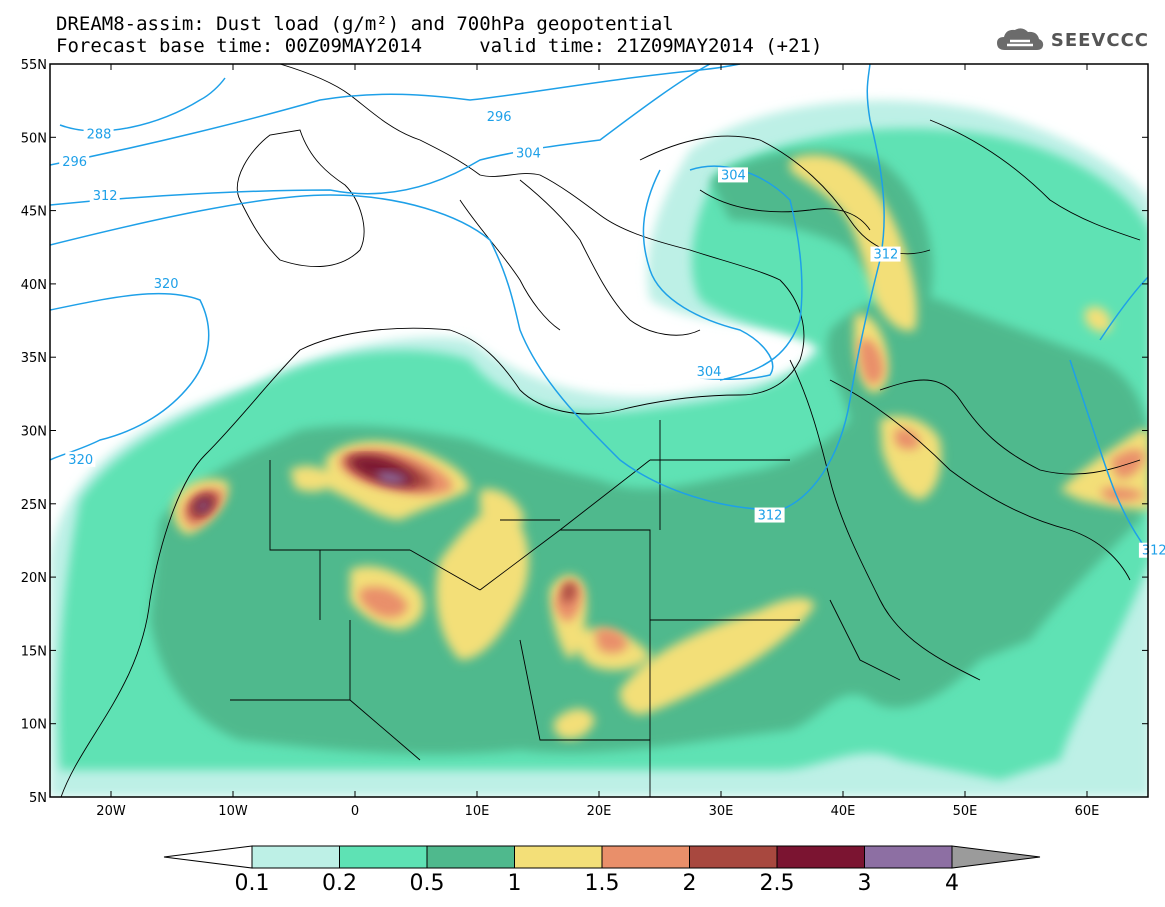 Image resolution: width=1165 pixels, height=907 pixels. Describe the element at coordinates (111, 811) in the screenshot. I see `lon-tick-label: 20W` at that location.